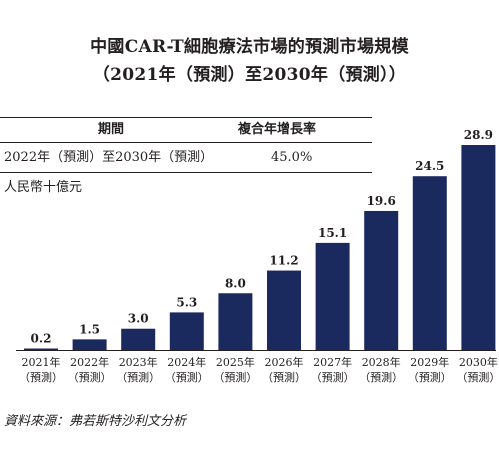 This screenshot has height=459, width=499. I want to click on x-tick-sublabel-7: （預測）, so click(381, 377).